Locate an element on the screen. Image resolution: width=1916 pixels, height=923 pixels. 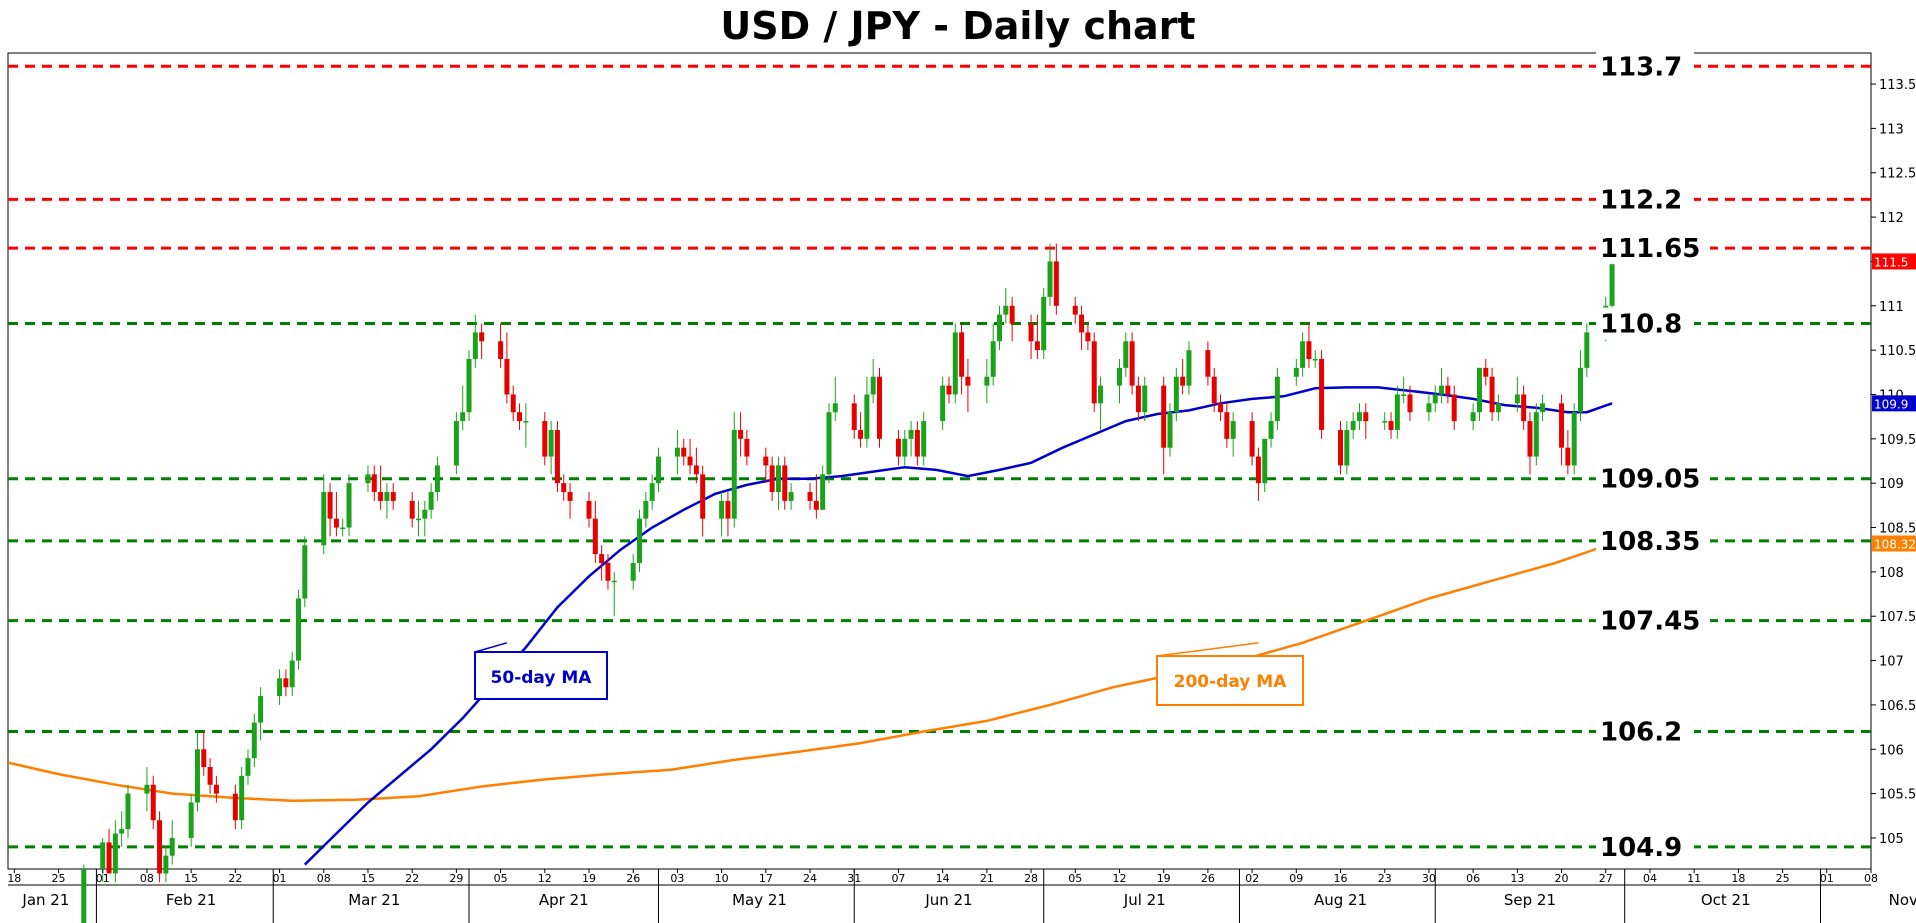
x-tick-label: 06 is located at coordinates (1473, 878).